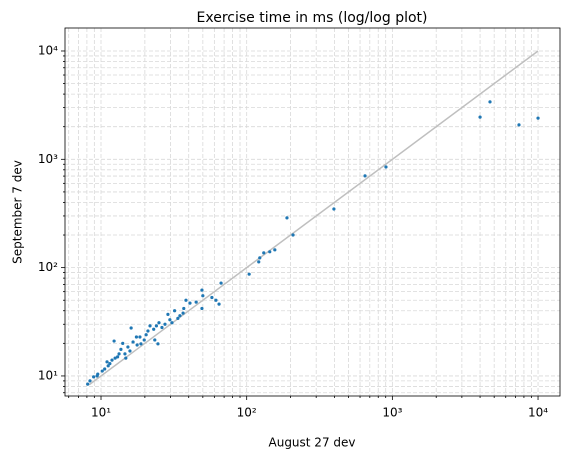  What do you see at coordinates (312, 443) in the screenshot?
I see `x-axis-label: August 27 dev` at bounding box center [312, 443].